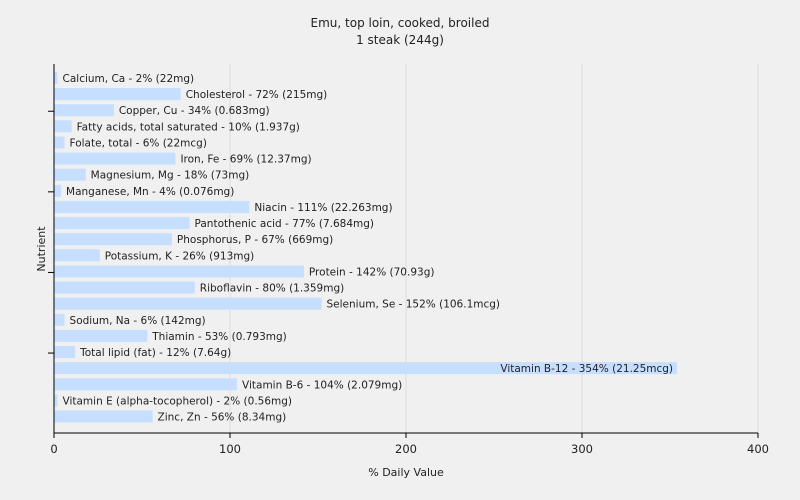  I want to click on chart-title: Emu, top loin, cooked, broiled, so click(400, 23).